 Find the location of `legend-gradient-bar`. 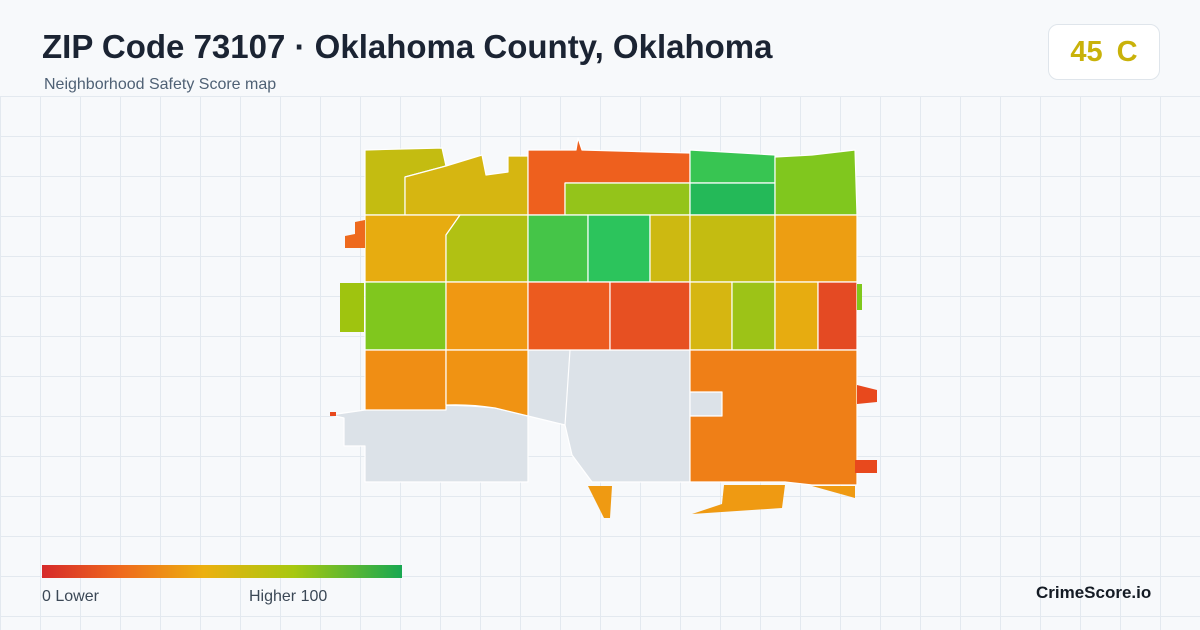

legend-gradient-bar is located at coordinates (222, 571).